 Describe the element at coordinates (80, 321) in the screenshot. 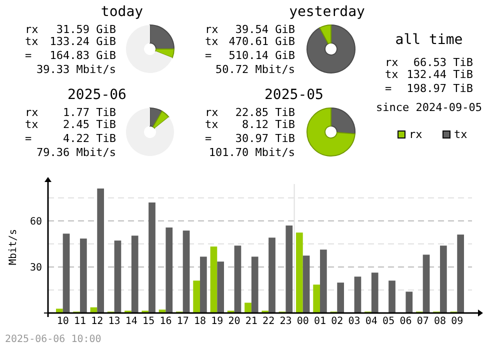

I see `x-tick-label: 11` at that location.